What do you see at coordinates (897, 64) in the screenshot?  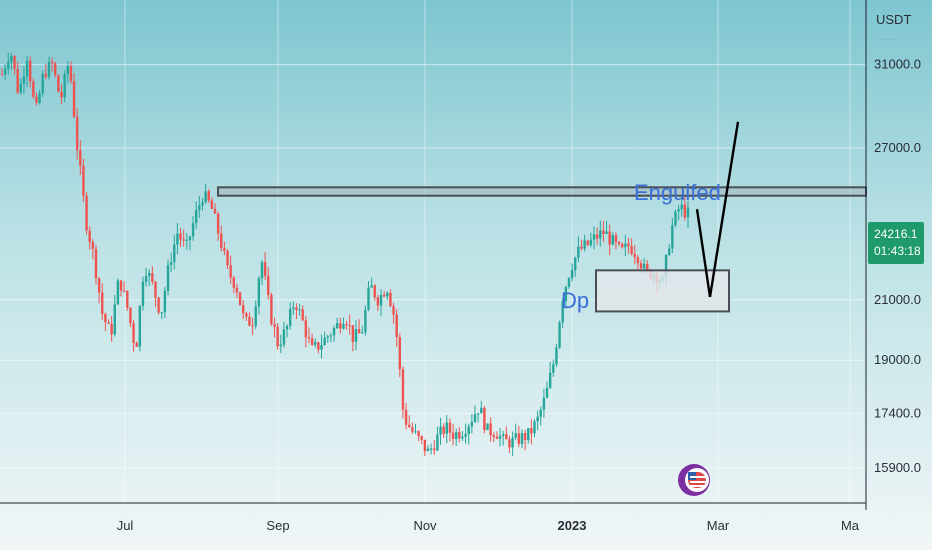 I see `price-tick-label: 31000.0` at bounding box center [897, 64].